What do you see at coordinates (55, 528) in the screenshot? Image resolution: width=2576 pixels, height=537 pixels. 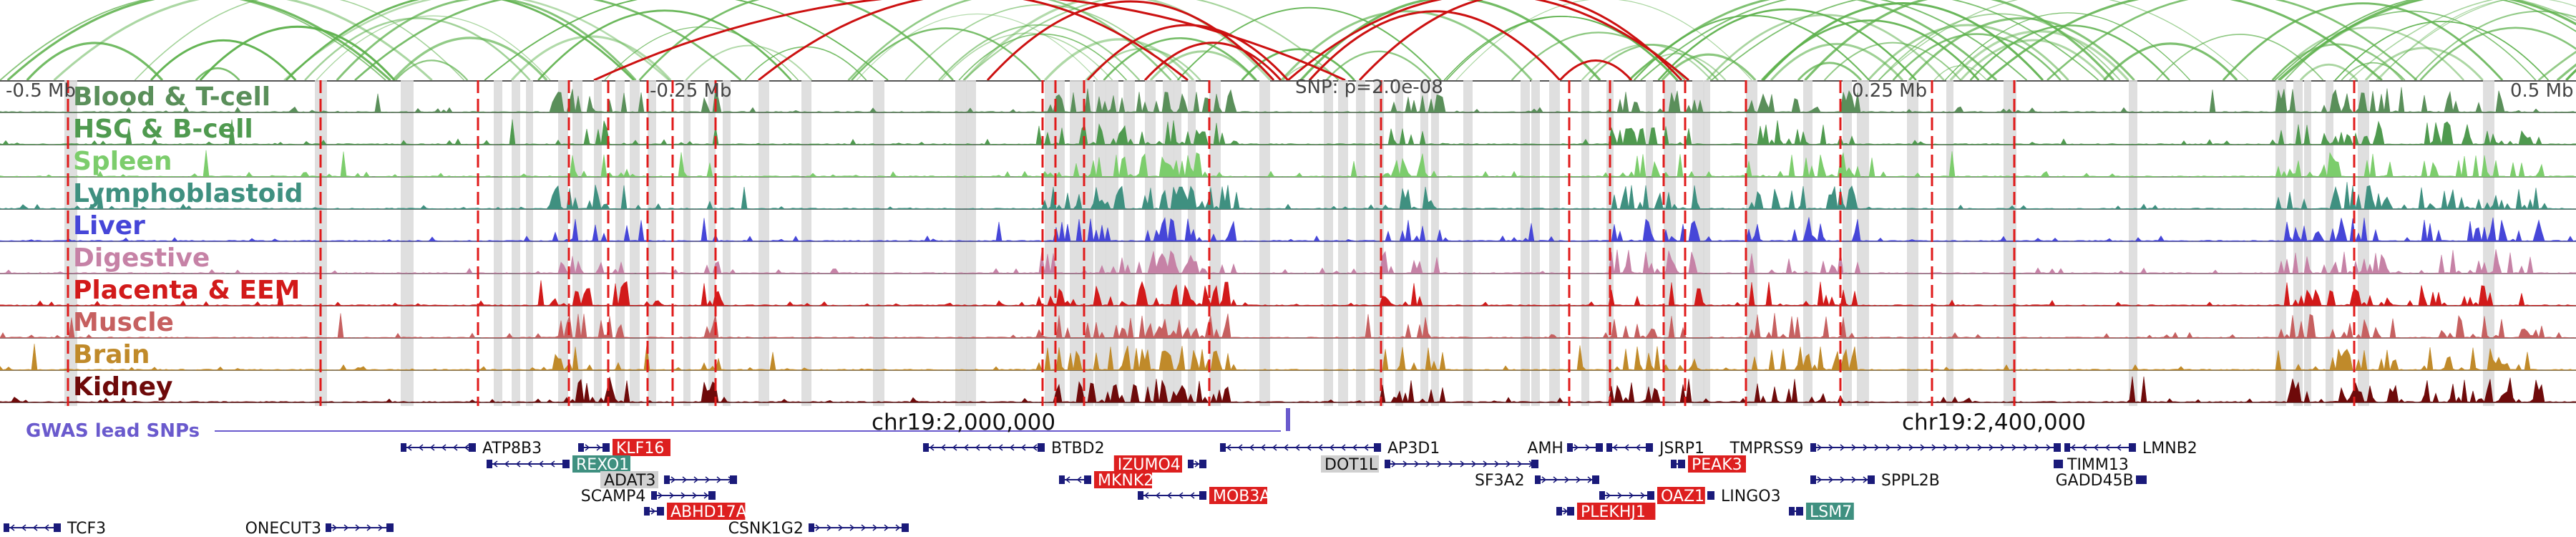 I see `gene-tcf3: TCF3` at bounding box center [55, 528].